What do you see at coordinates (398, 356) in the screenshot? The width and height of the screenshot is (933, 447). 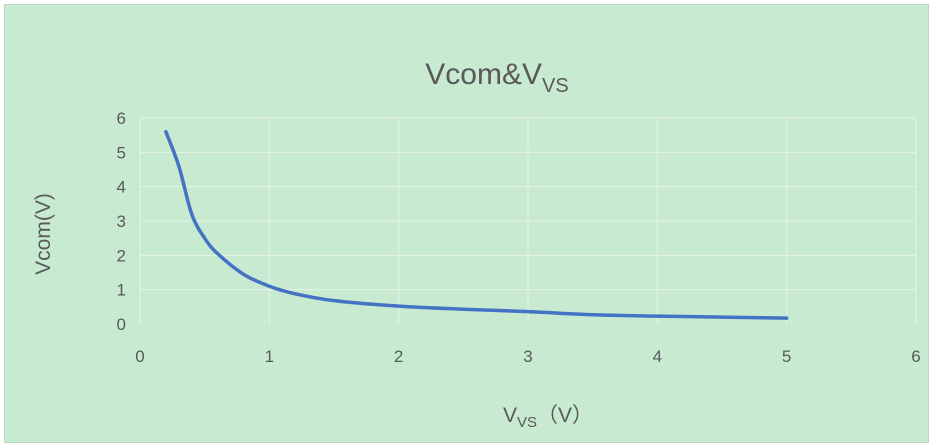 I see `x-tick-label: 2` at bounding box center [398, 356].